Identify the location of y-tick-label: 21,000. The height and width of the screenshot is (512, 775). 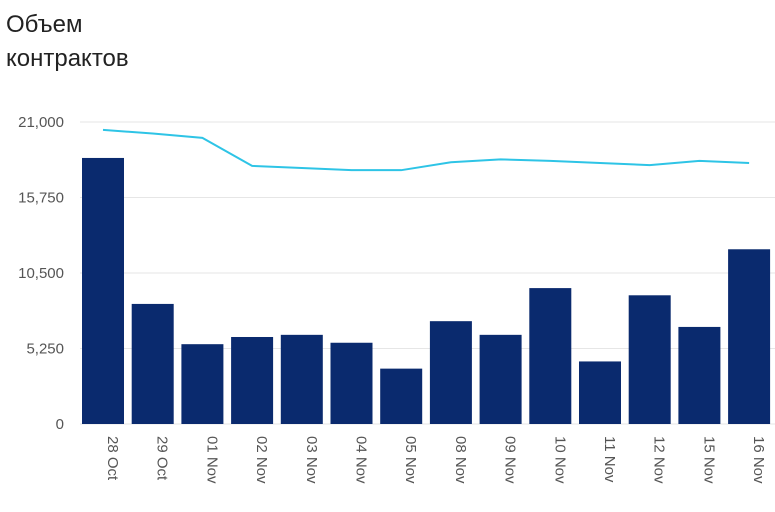
(41, 122).